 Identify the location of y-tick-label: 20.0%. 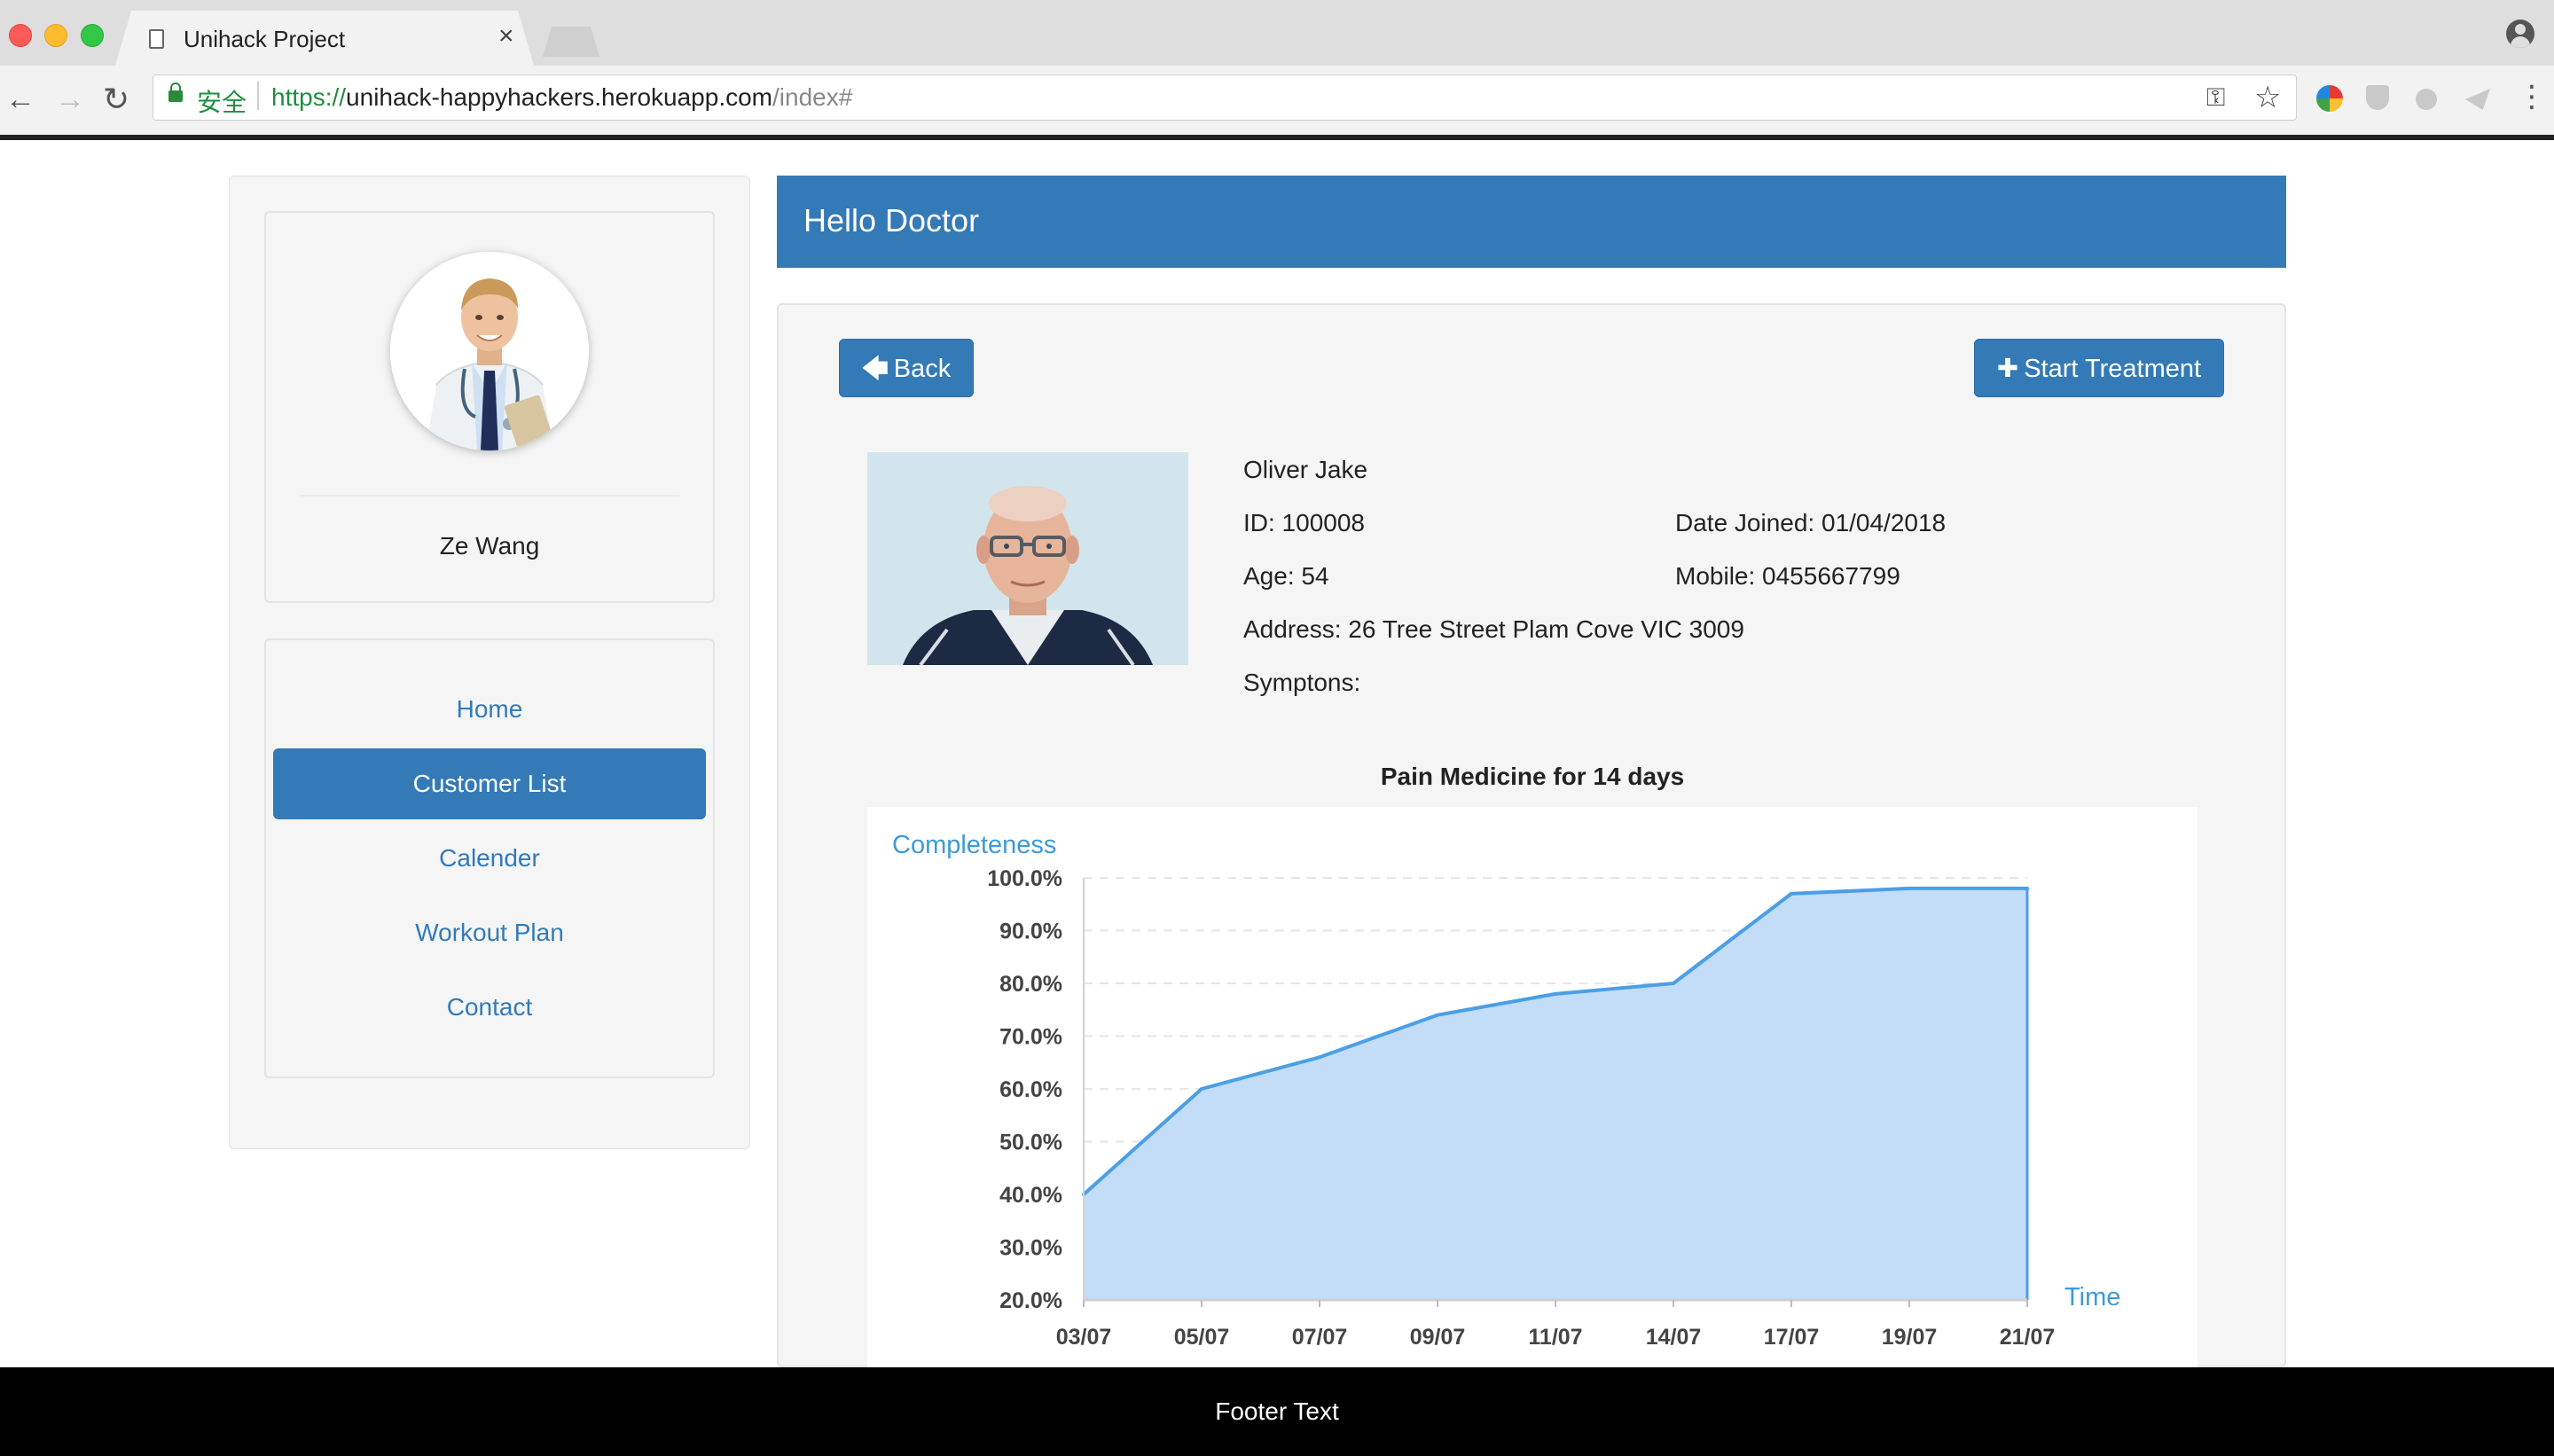
(1030, 1300).